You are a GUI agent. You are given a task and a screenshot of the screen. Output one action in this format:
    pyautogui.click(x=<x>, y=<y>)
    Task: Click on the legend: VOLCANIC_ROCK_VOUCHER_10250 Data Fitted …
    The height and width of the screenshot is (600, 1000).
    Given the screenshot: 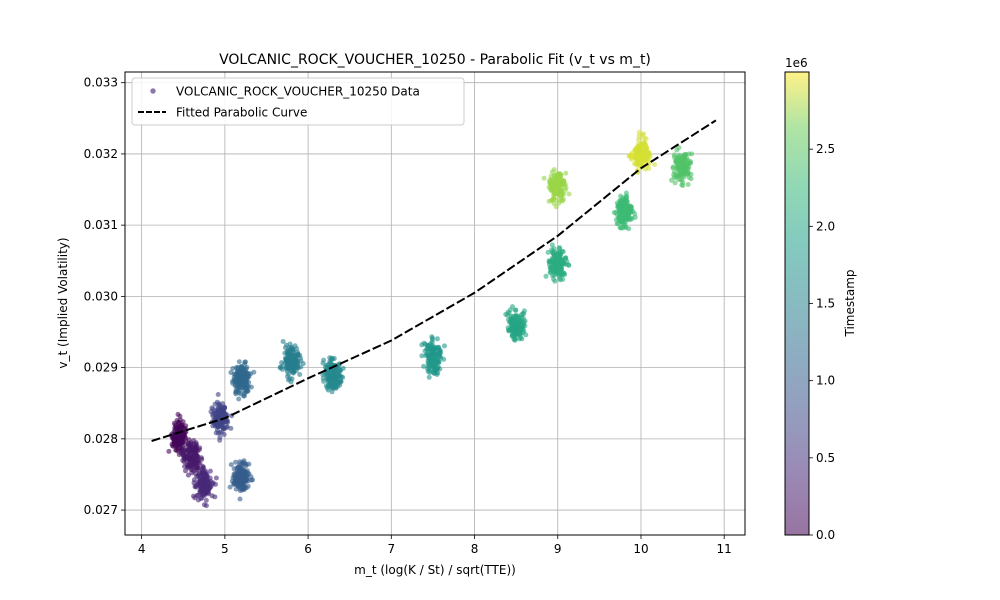 What is the action you would take?
    pyautogui.click(x=298, y=101)
    